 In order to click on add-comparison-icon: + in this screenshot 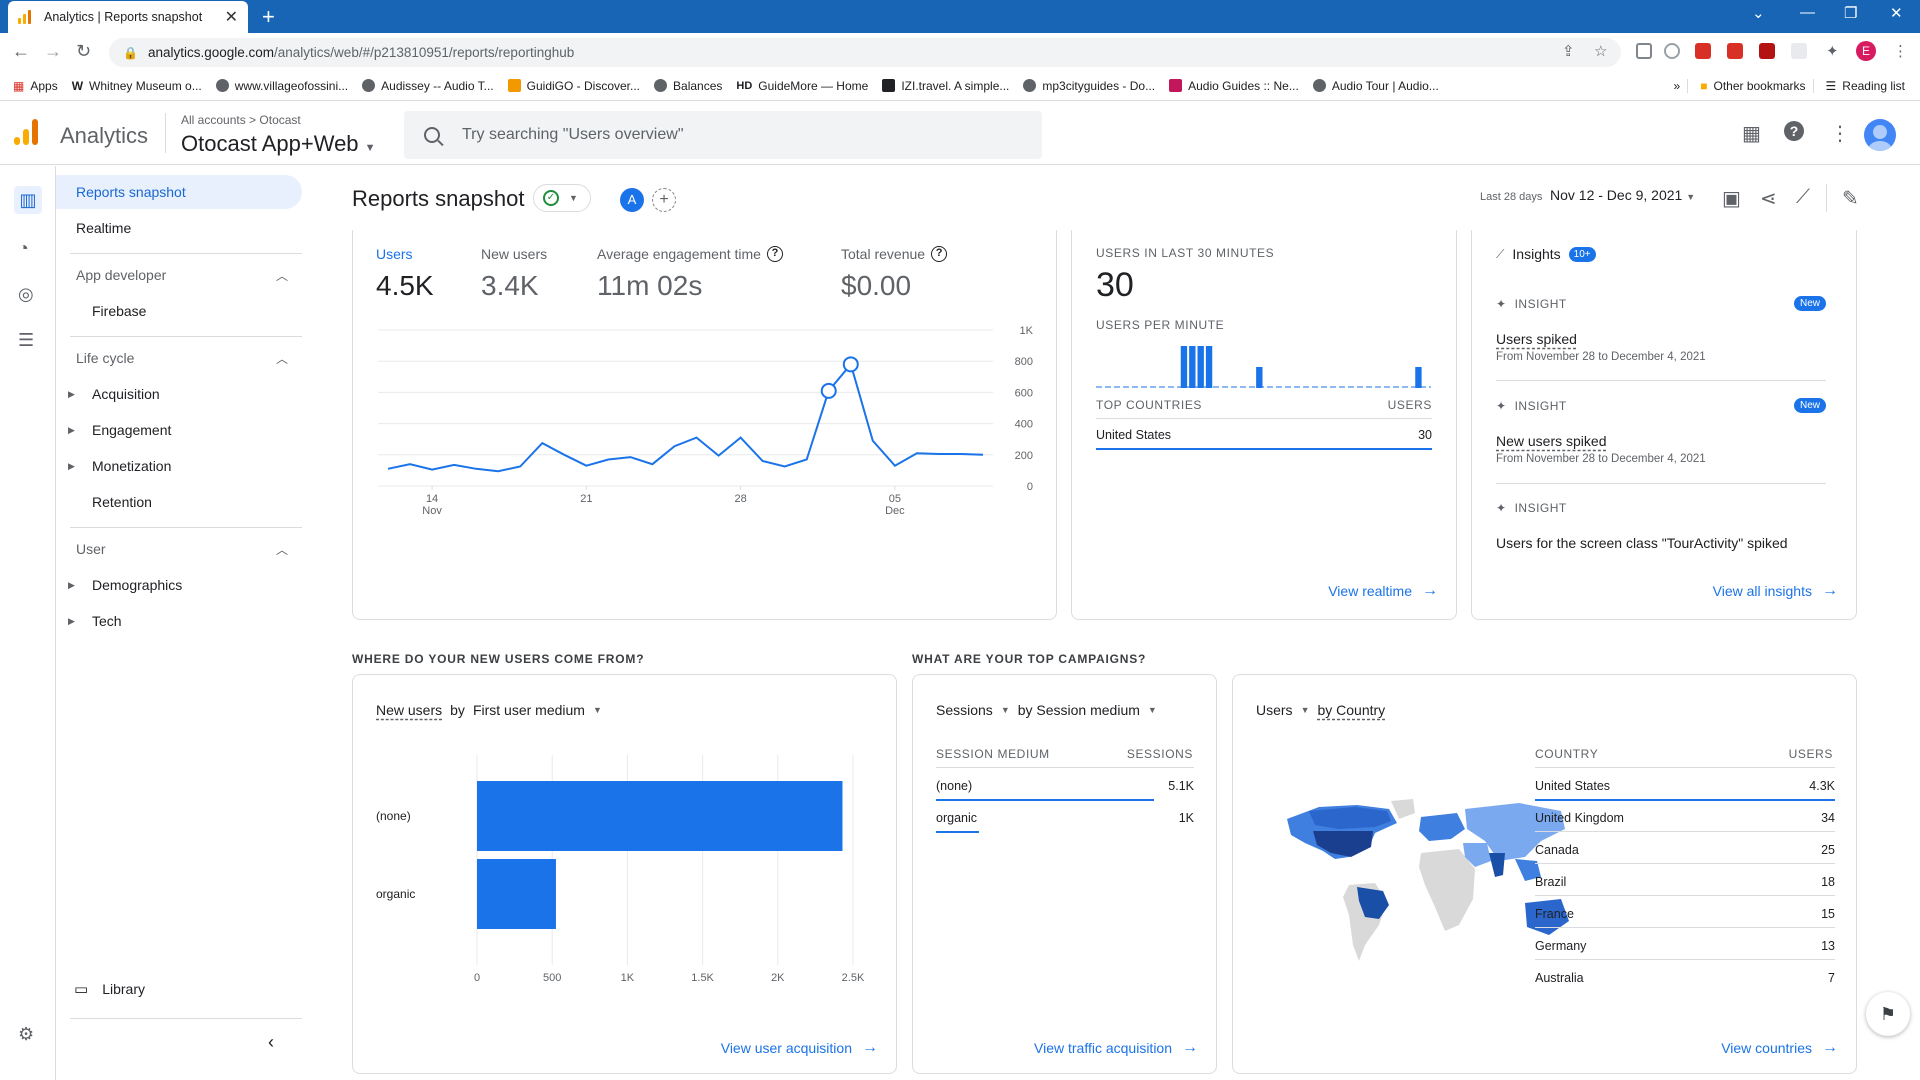, I will do `click(664, 200)`.